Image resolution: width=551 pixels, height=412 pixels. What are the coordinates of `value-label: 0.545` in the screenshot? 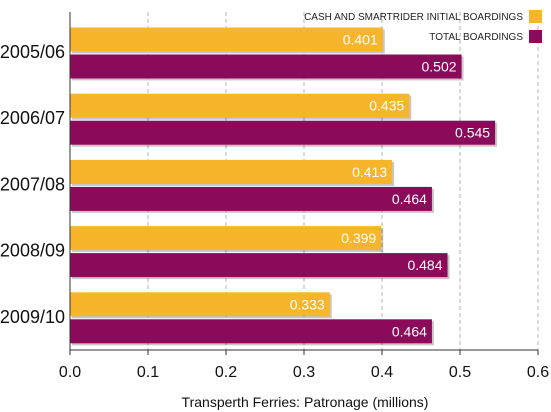 It's located at (472, 133).